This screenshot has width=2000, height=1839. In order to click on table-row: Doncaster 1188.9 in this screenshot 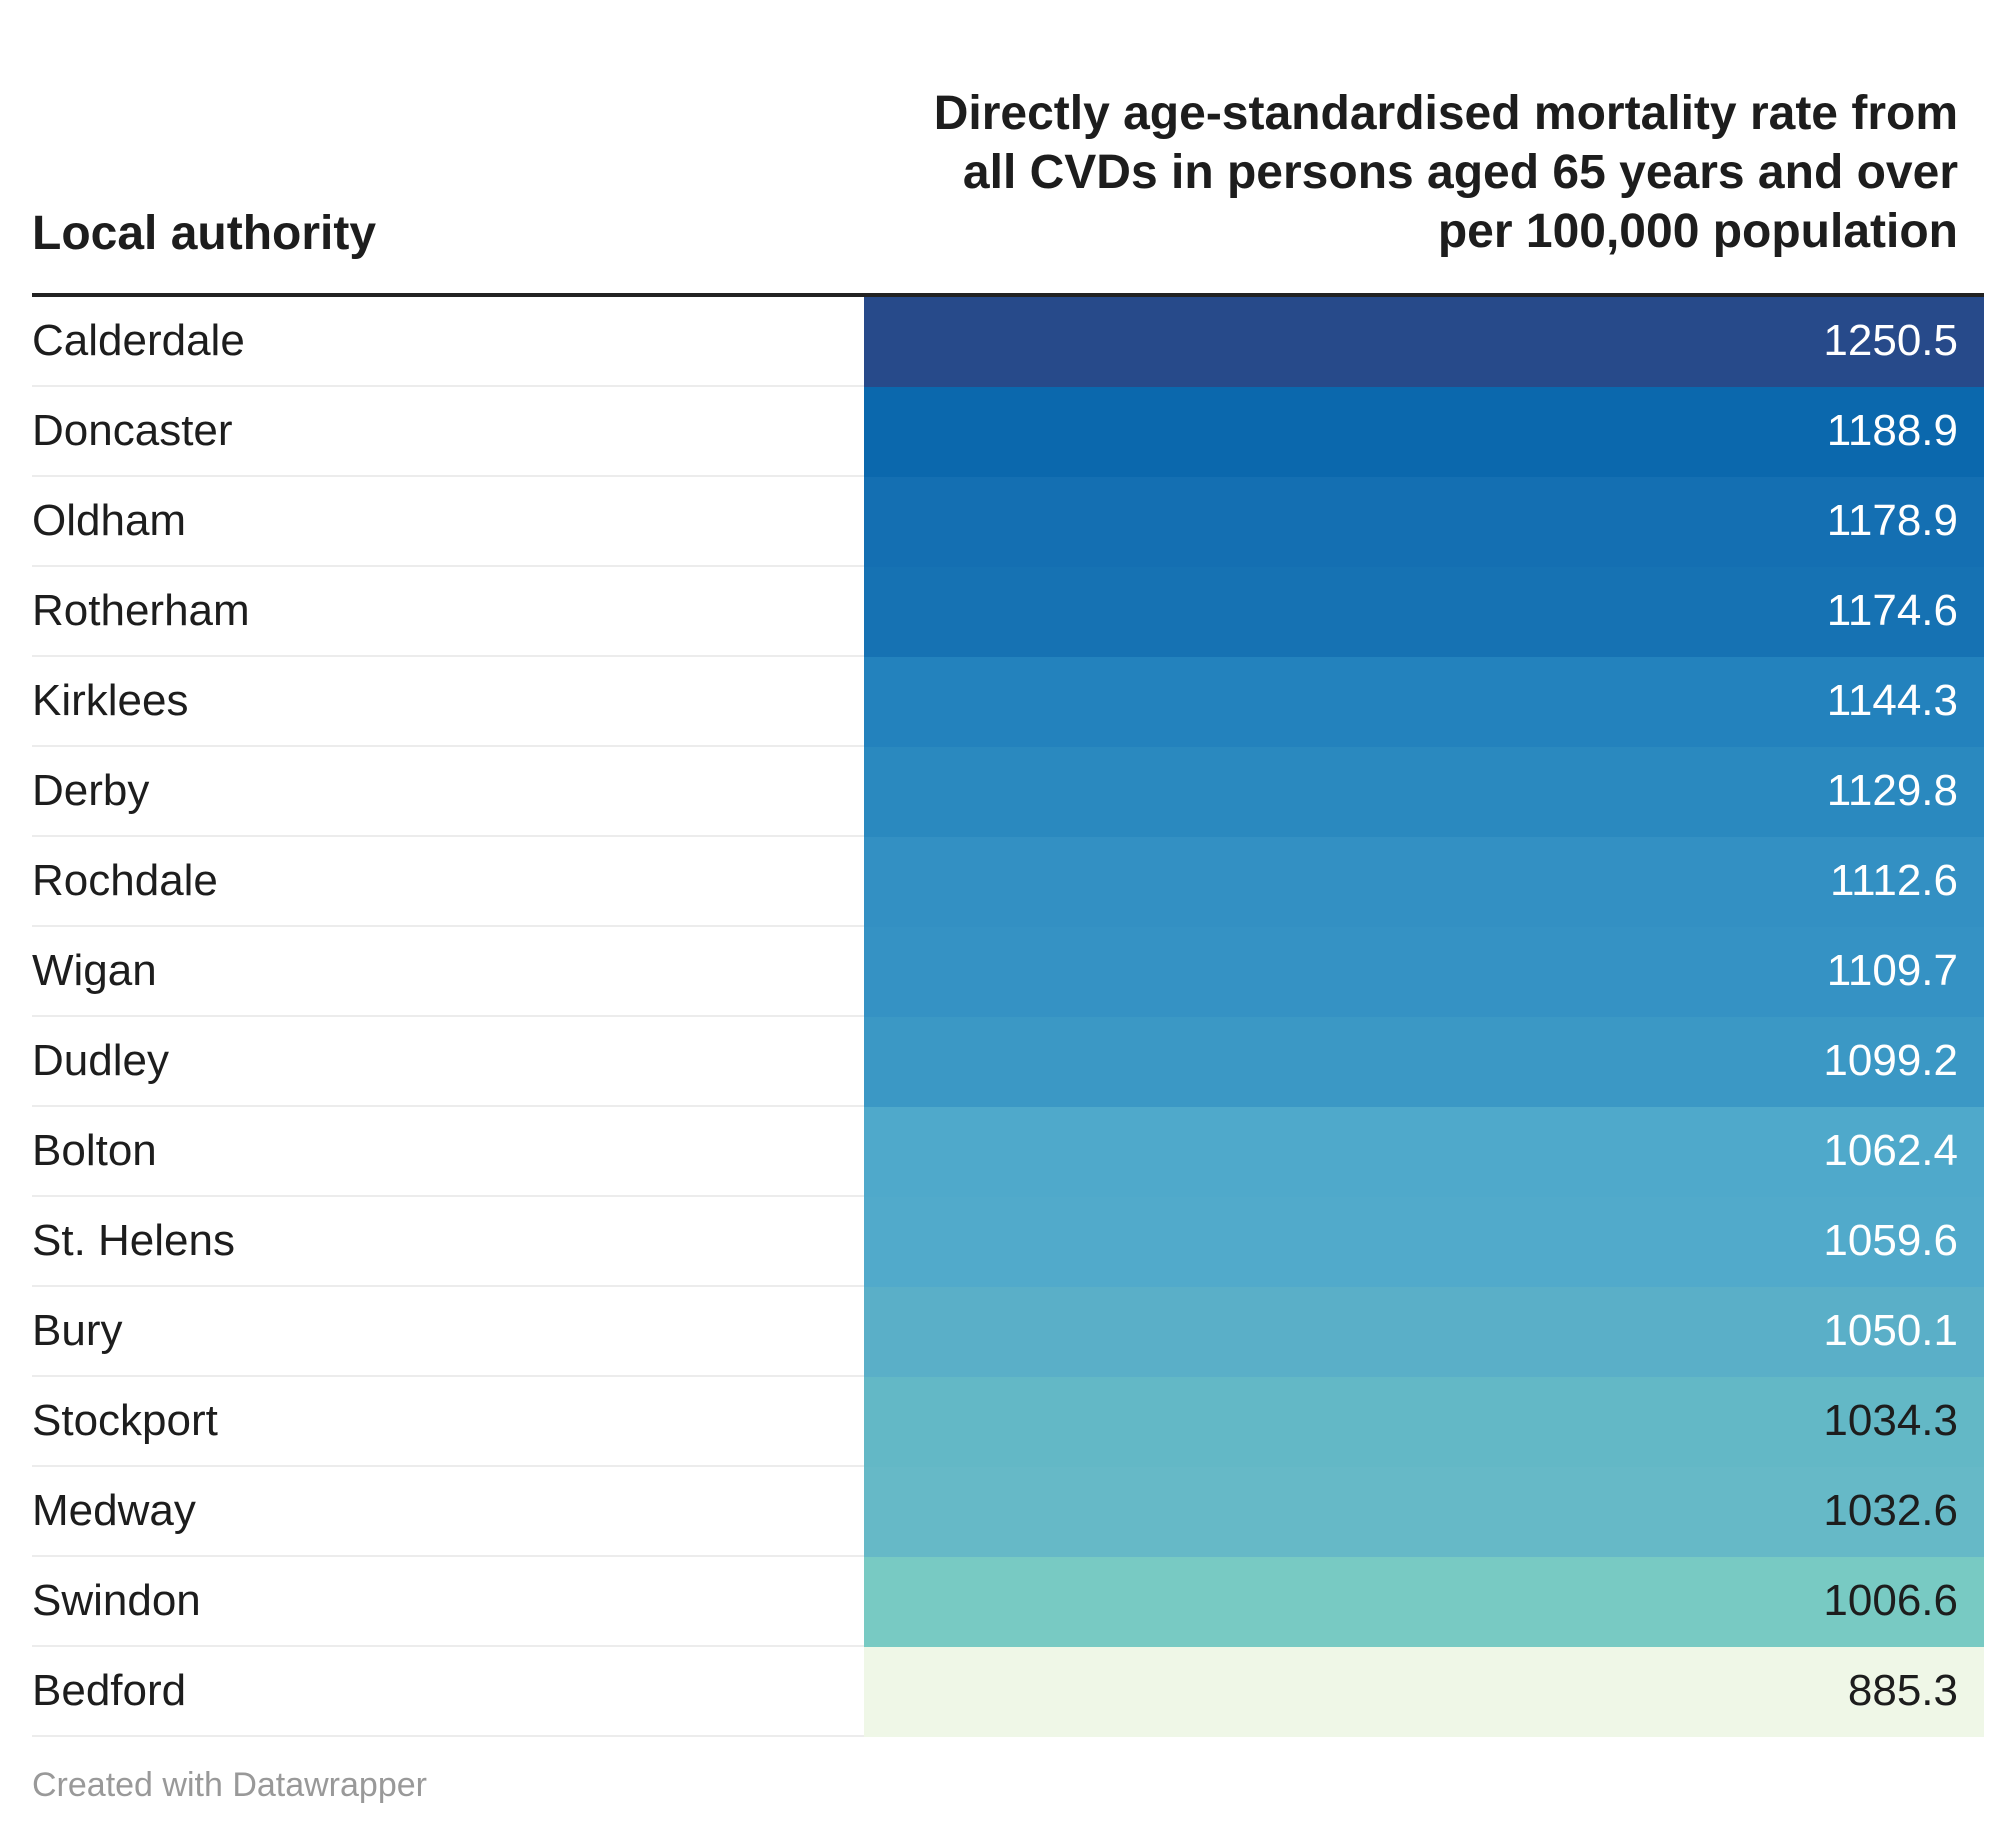, I will do `click(1008, 432)`.